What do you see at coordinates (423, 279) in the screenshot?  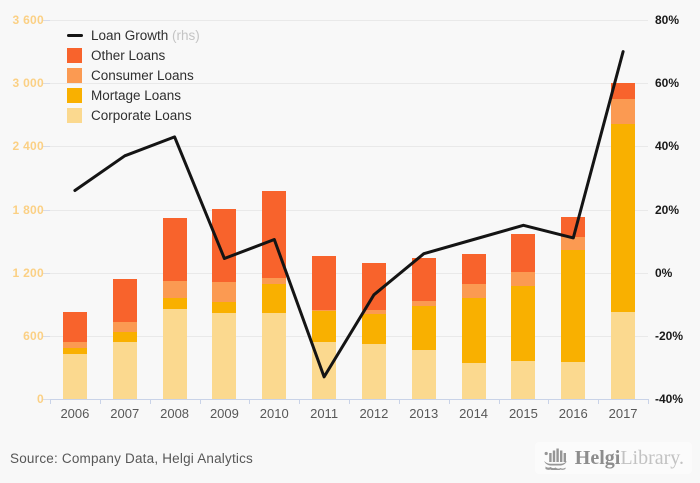 I see `bar-segment-other-loans-2013` at bounding box center [423, 279].